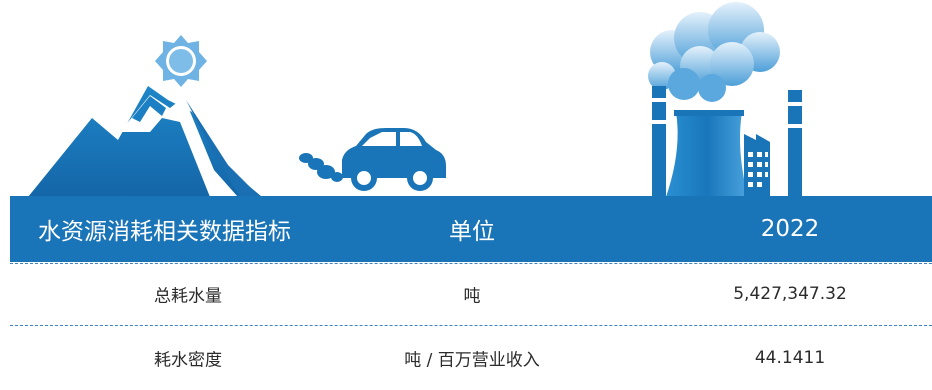 Image resolution: width=932 pixels, height=390 pixels. What do you see at coordinates (394, 159) in the screenshot?
I see `car-icon` at bounding box center [394, 159].